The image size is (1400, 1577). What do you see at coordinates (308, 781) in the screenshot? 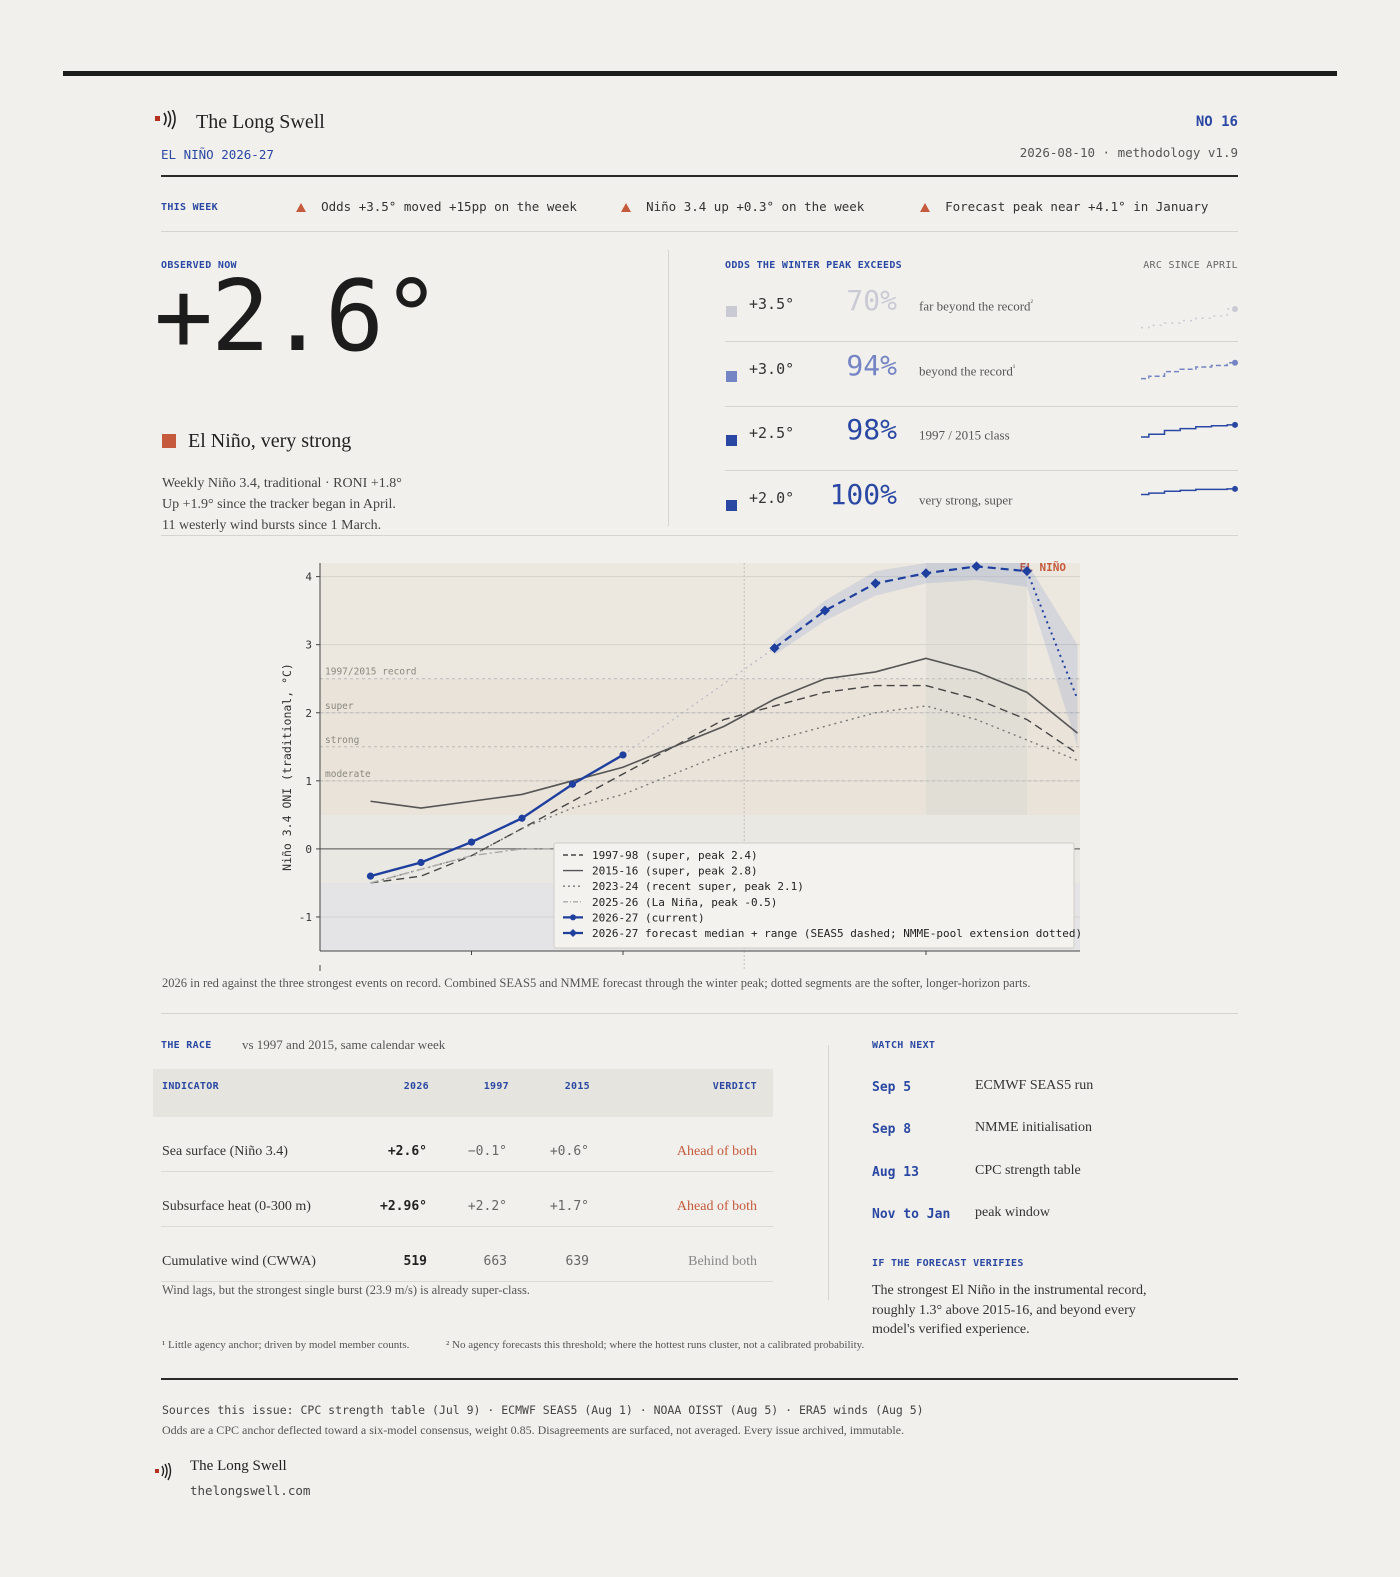
I see `y-tick-label: 1` at bounding box center [308, 781].